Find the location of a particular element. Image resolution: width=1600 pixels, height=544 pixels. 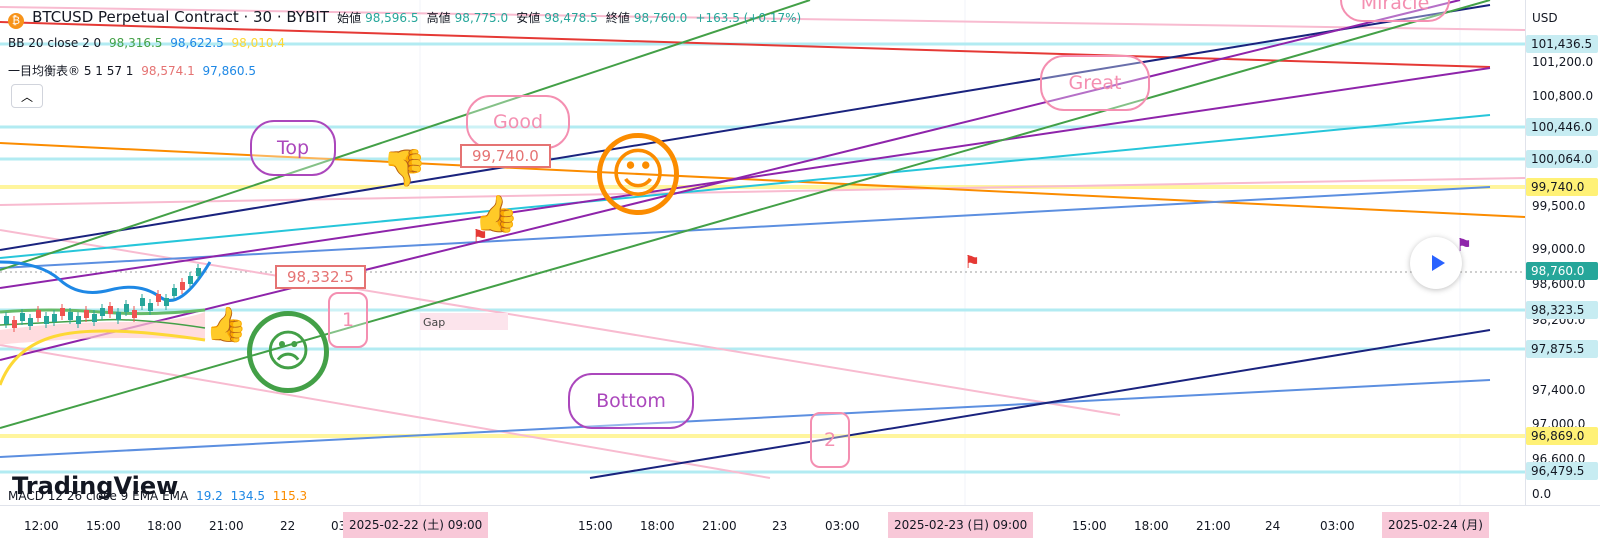

macd-value-1: 19.2 is located at coordinates (209, 496).